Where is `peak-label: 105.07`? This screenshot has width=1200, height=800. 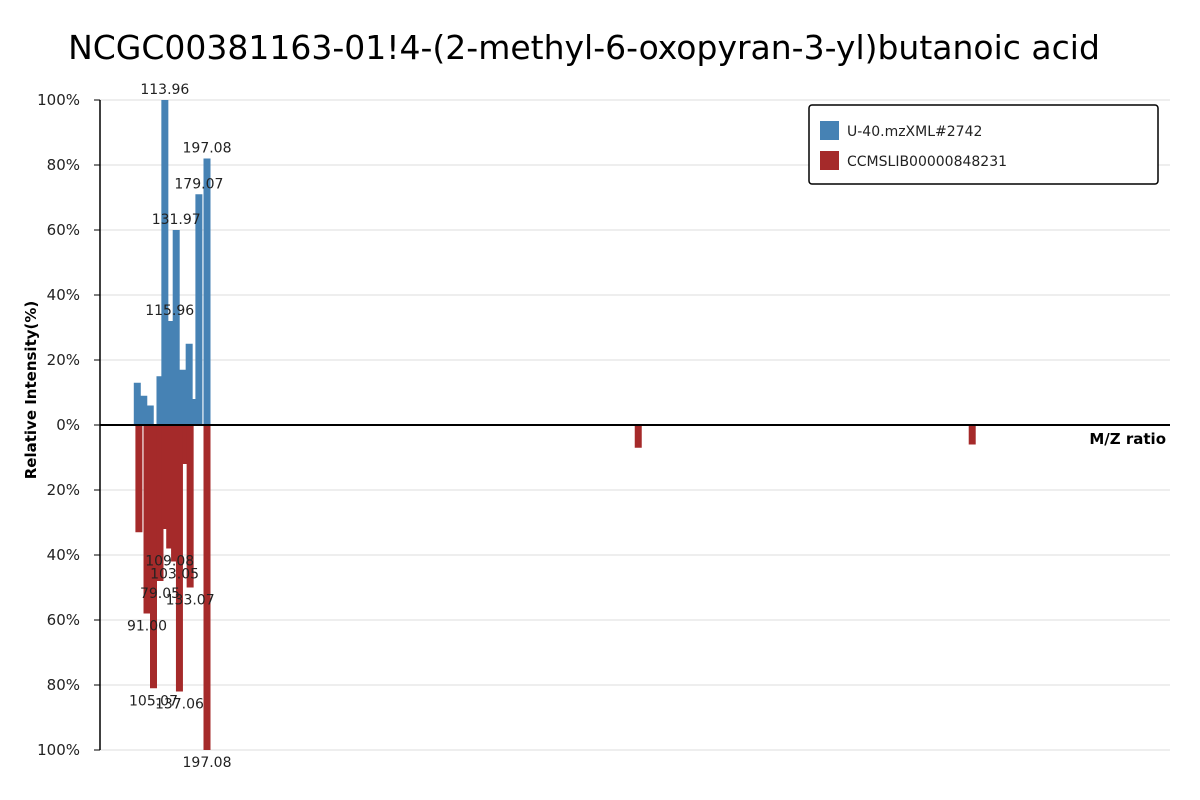
peak-label: 105.07 is located at coordinates (153, 701).